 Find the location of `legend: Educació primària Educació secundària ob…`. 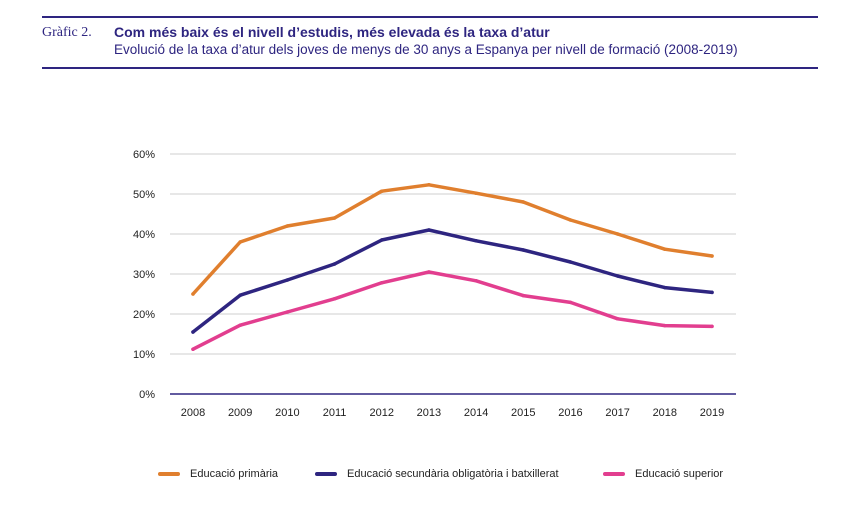

legend: Educació primària Educació secundària ob… is located at coordinates (431, 478).